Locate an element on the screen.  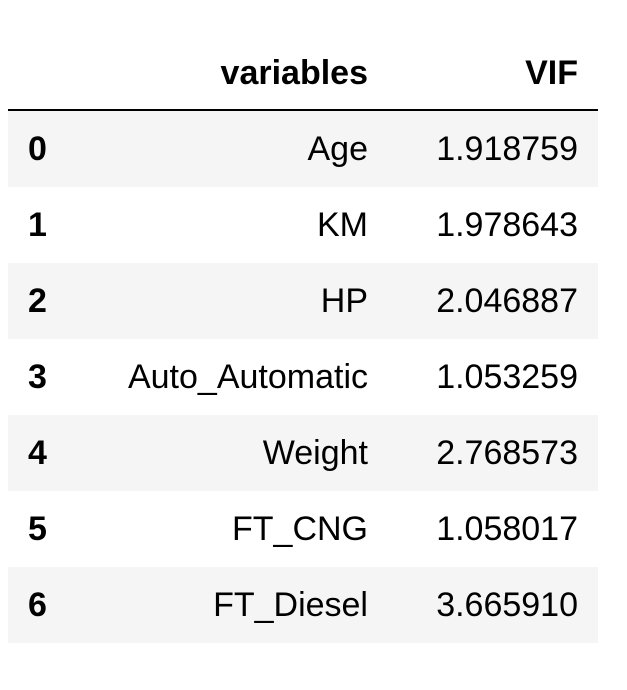
table-row: 2 HP 2.046887 is located at coordinates (303, 301).